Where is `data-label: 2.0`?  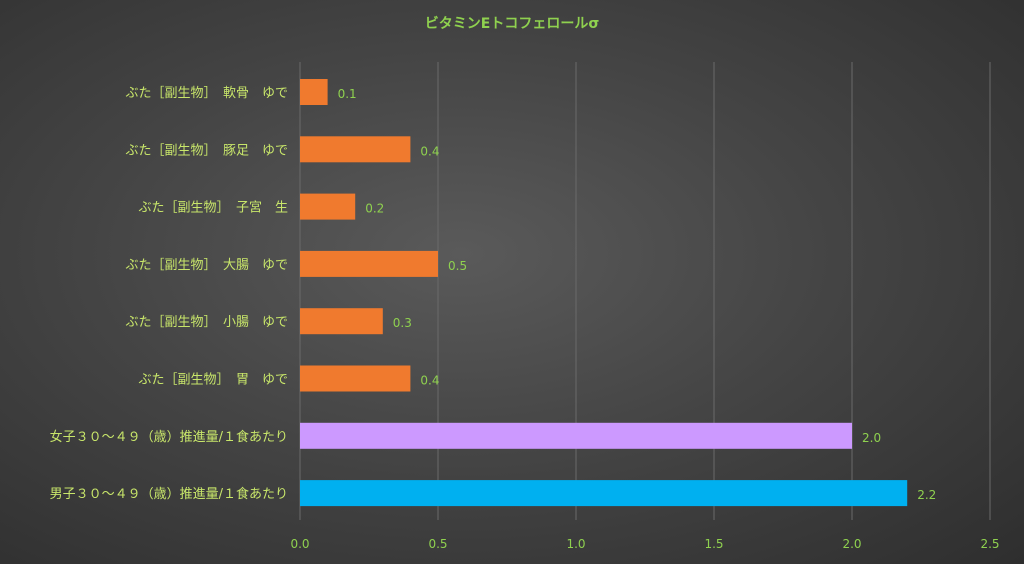 data-label: 2.0 is located at coordinates (871, 438).